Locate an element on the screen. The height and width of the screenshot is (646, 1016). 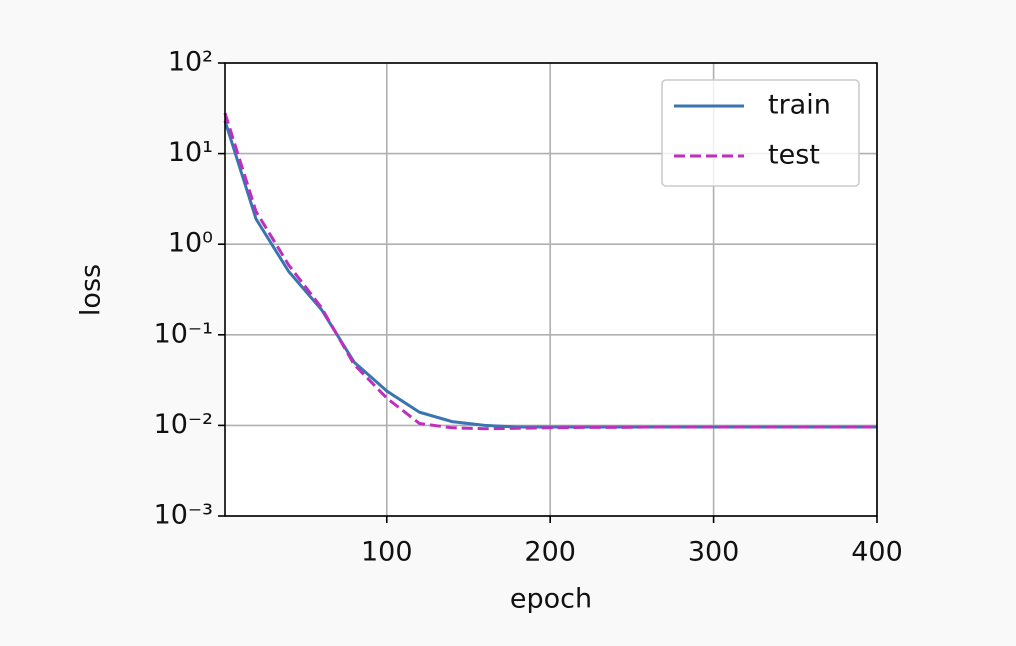
legend-label: test is located at coordinates (794, 155).